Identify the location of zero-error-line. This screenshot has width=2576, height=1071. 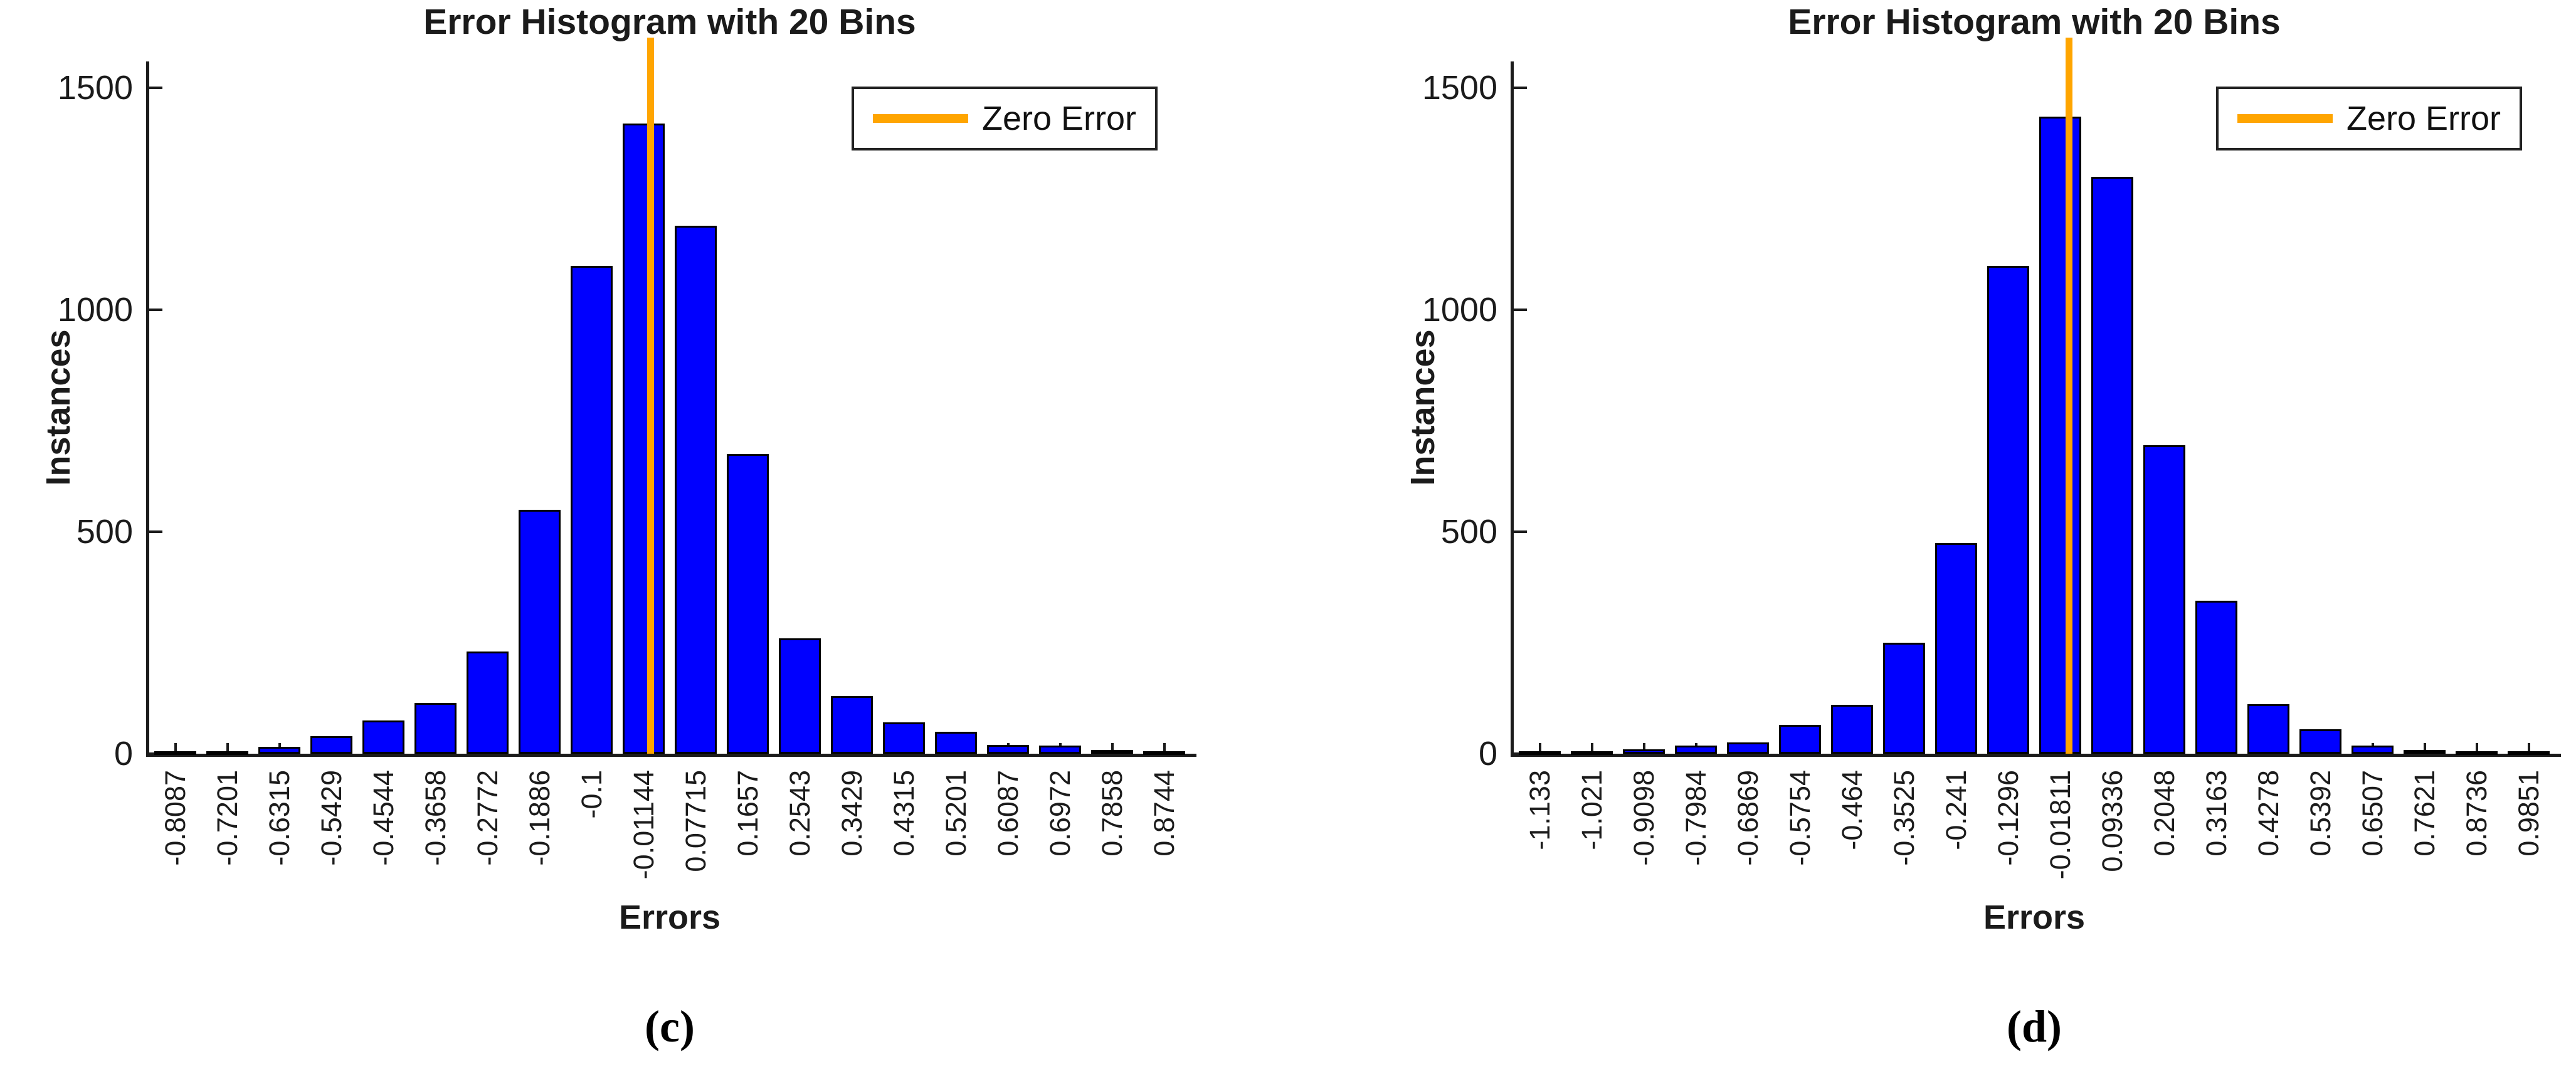
(2068, 396).